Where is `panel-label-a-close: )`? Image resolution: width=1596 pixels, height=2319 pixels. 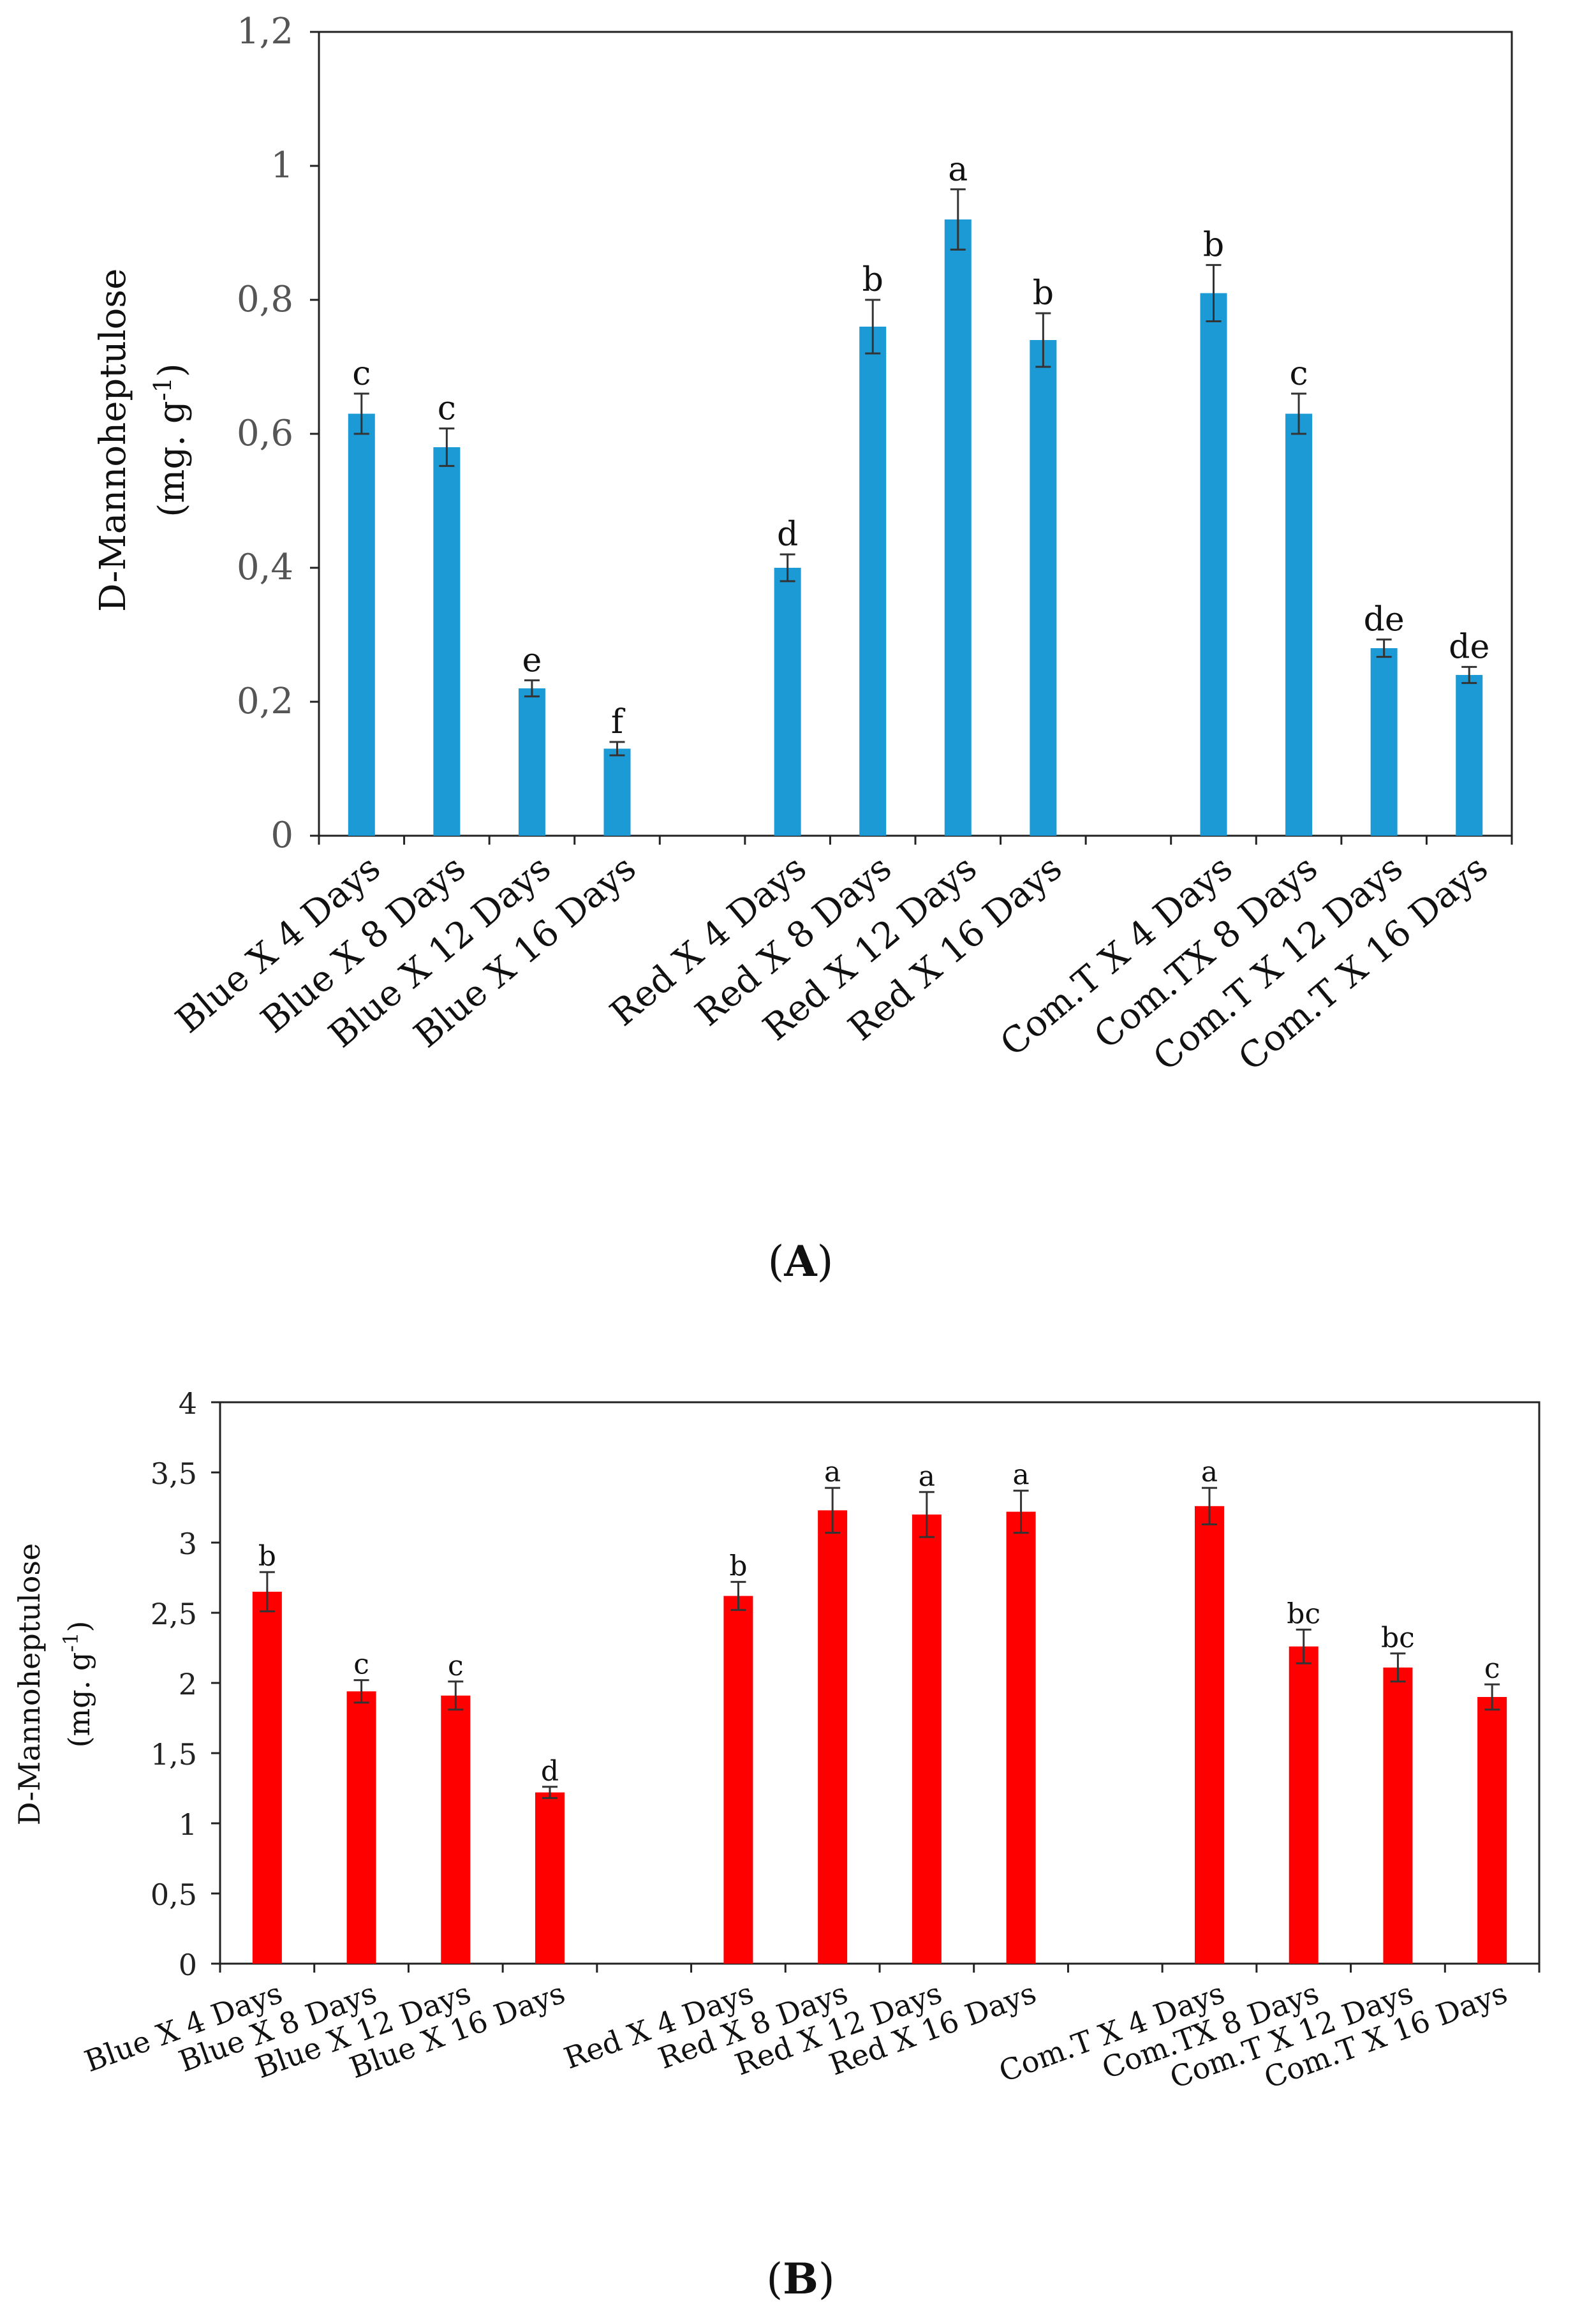 panel-label-a-close: ) is located at coordinates (825, 1261).